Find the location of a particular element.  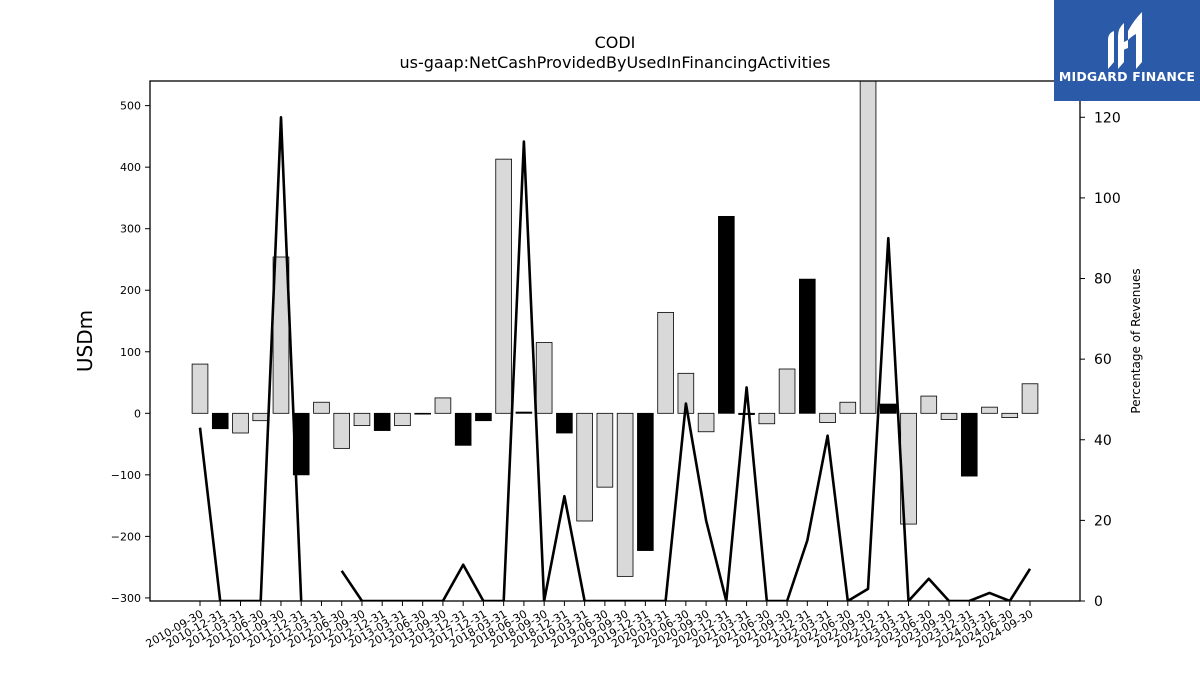

y2-axis: 0 20 40 60 80 100 120 is located at coordinates (1100, 360).